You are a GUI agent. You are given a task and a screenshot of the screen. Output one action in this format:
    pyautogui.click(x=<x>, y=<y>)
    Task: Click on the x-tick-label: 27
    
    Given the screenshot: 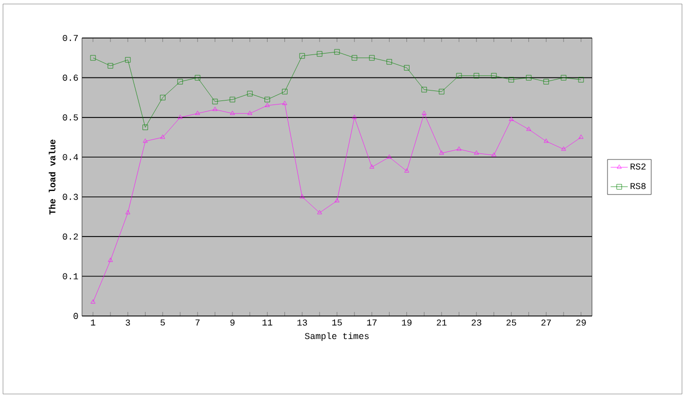 What is the action you would take?
    pyautogui.click(x=546, y=323)
    